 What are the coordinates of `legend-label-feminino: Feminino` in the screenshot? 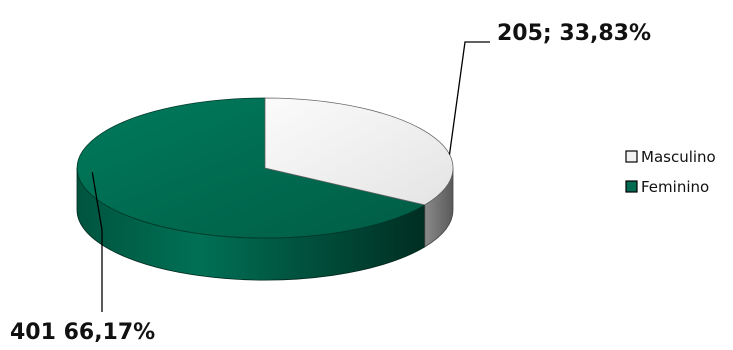 It's located at (675, 187).